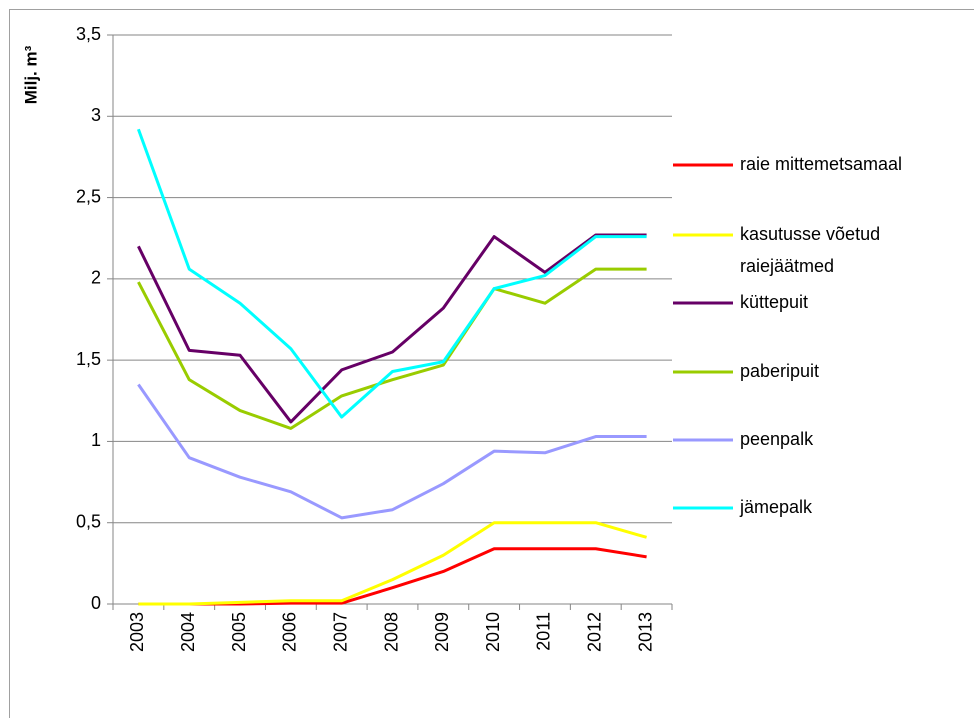  What do you see at coordinates (88, 196) in the screenshot?
I see `y-tick-label: 2,5` at bounding box center [88, 196].